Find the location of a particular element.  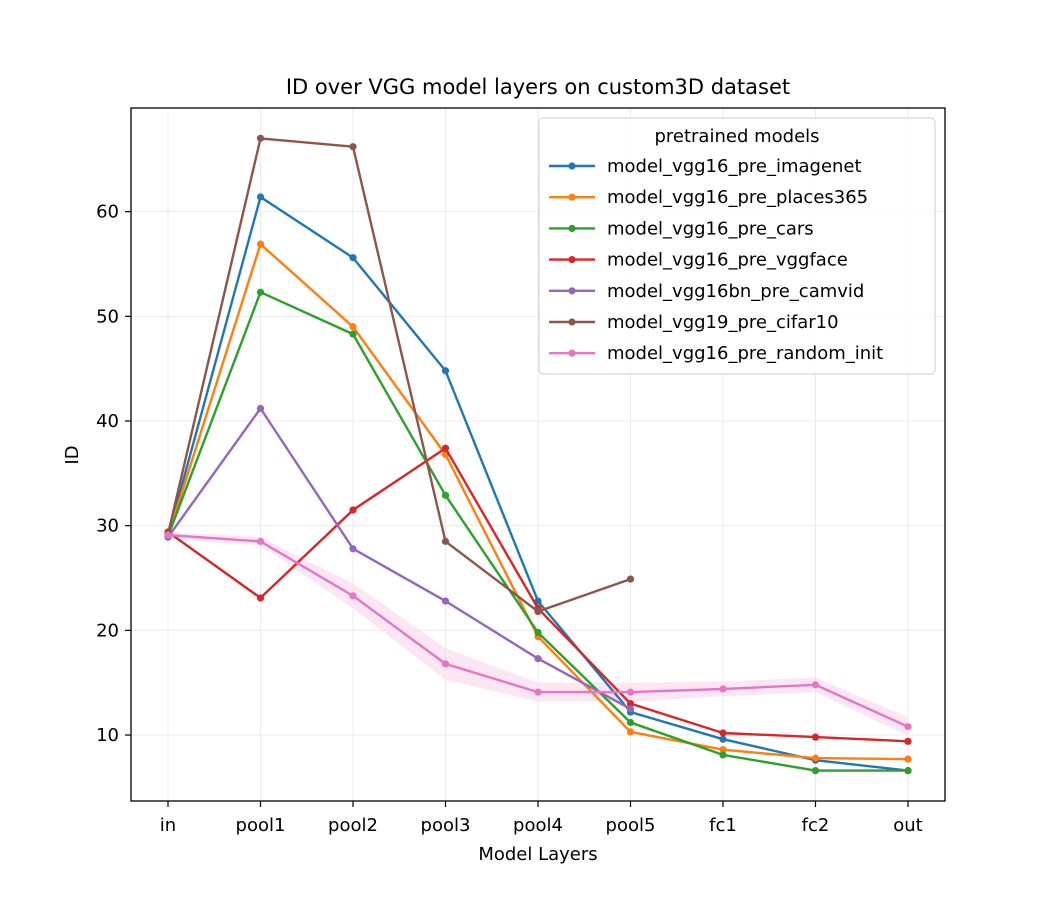

legend-title: pretrained models is located at coordinates (736, 136).